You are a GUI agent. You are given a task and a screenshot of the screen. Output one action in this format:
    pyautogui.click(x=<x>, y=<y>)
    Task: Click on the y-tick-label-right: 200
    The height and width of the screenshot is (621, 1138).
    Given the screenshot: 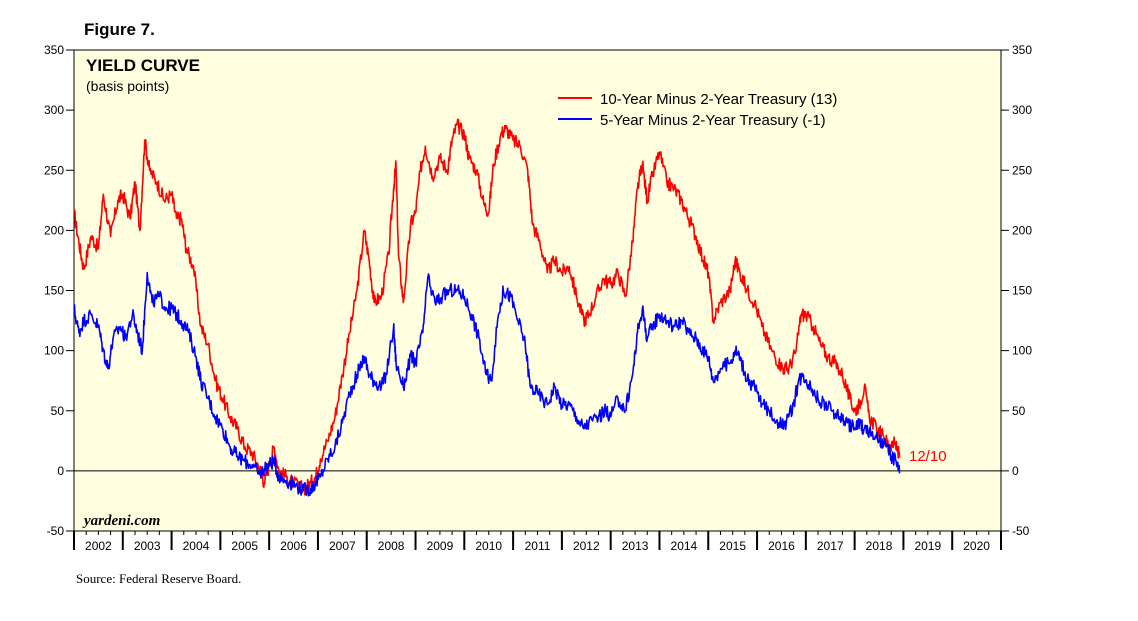 What is the action you would take?
    pyautogui.click(x=1022, y=230)
    